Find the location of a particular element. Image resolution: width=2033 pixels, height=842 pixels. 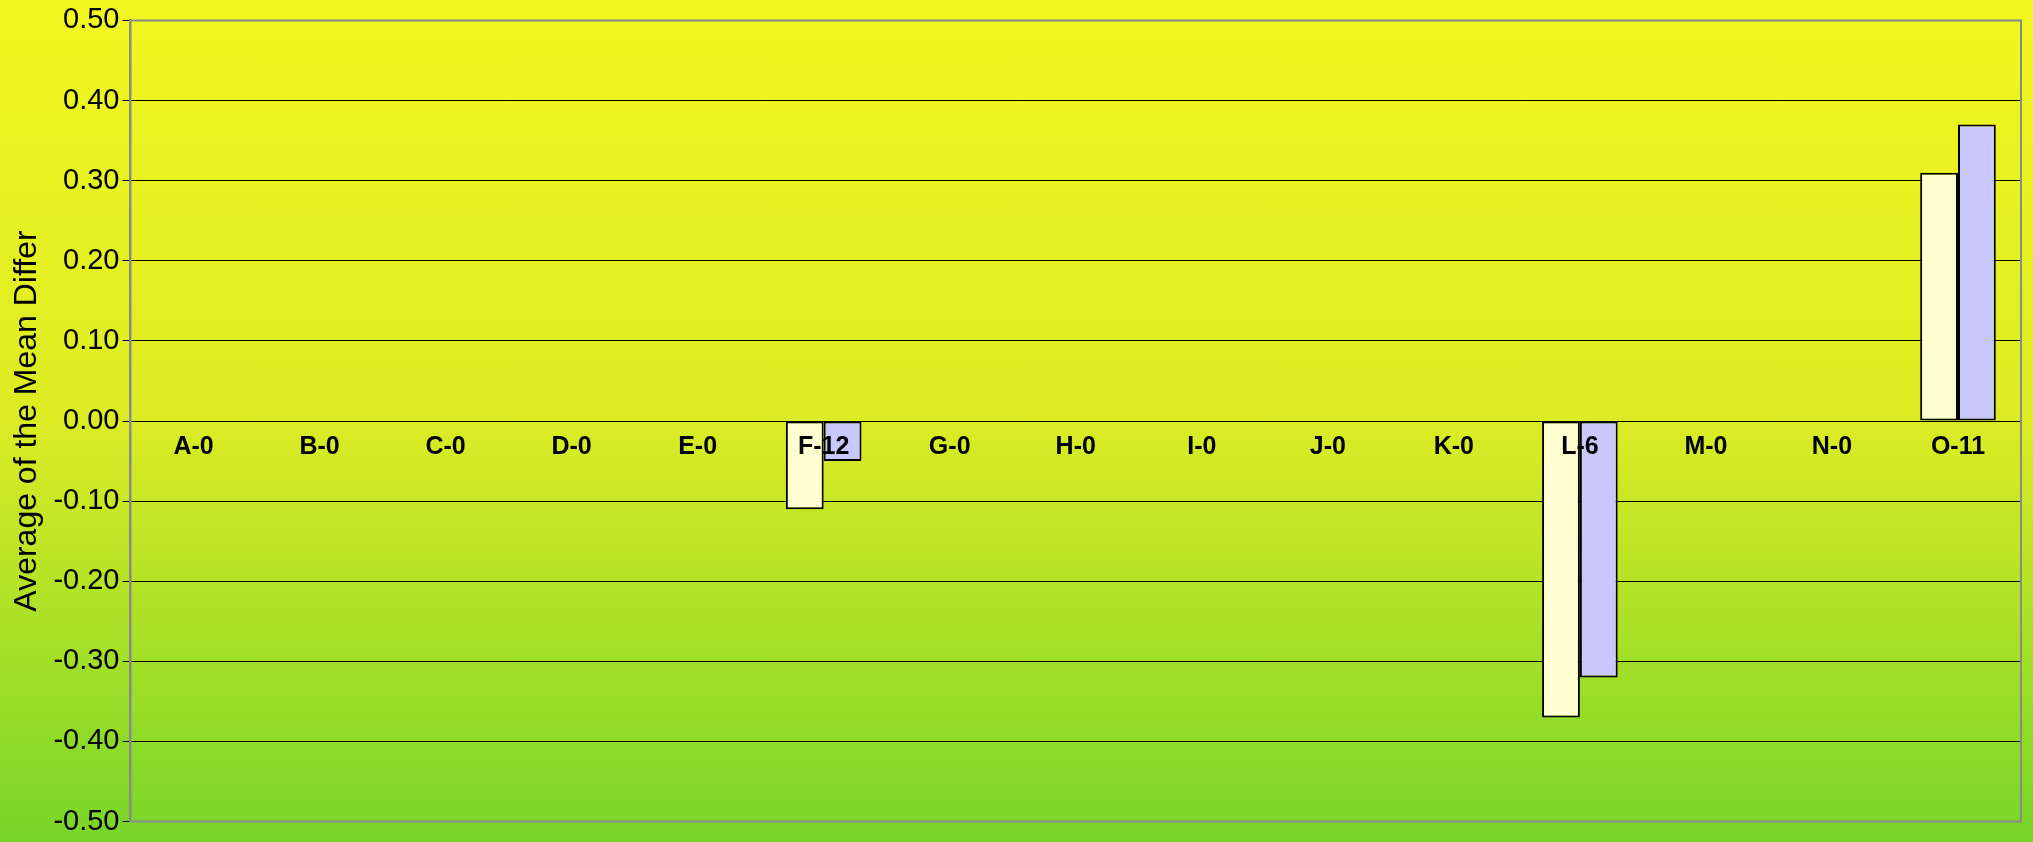

x-tick-label: G-0 is located at coordinates (949, 445).